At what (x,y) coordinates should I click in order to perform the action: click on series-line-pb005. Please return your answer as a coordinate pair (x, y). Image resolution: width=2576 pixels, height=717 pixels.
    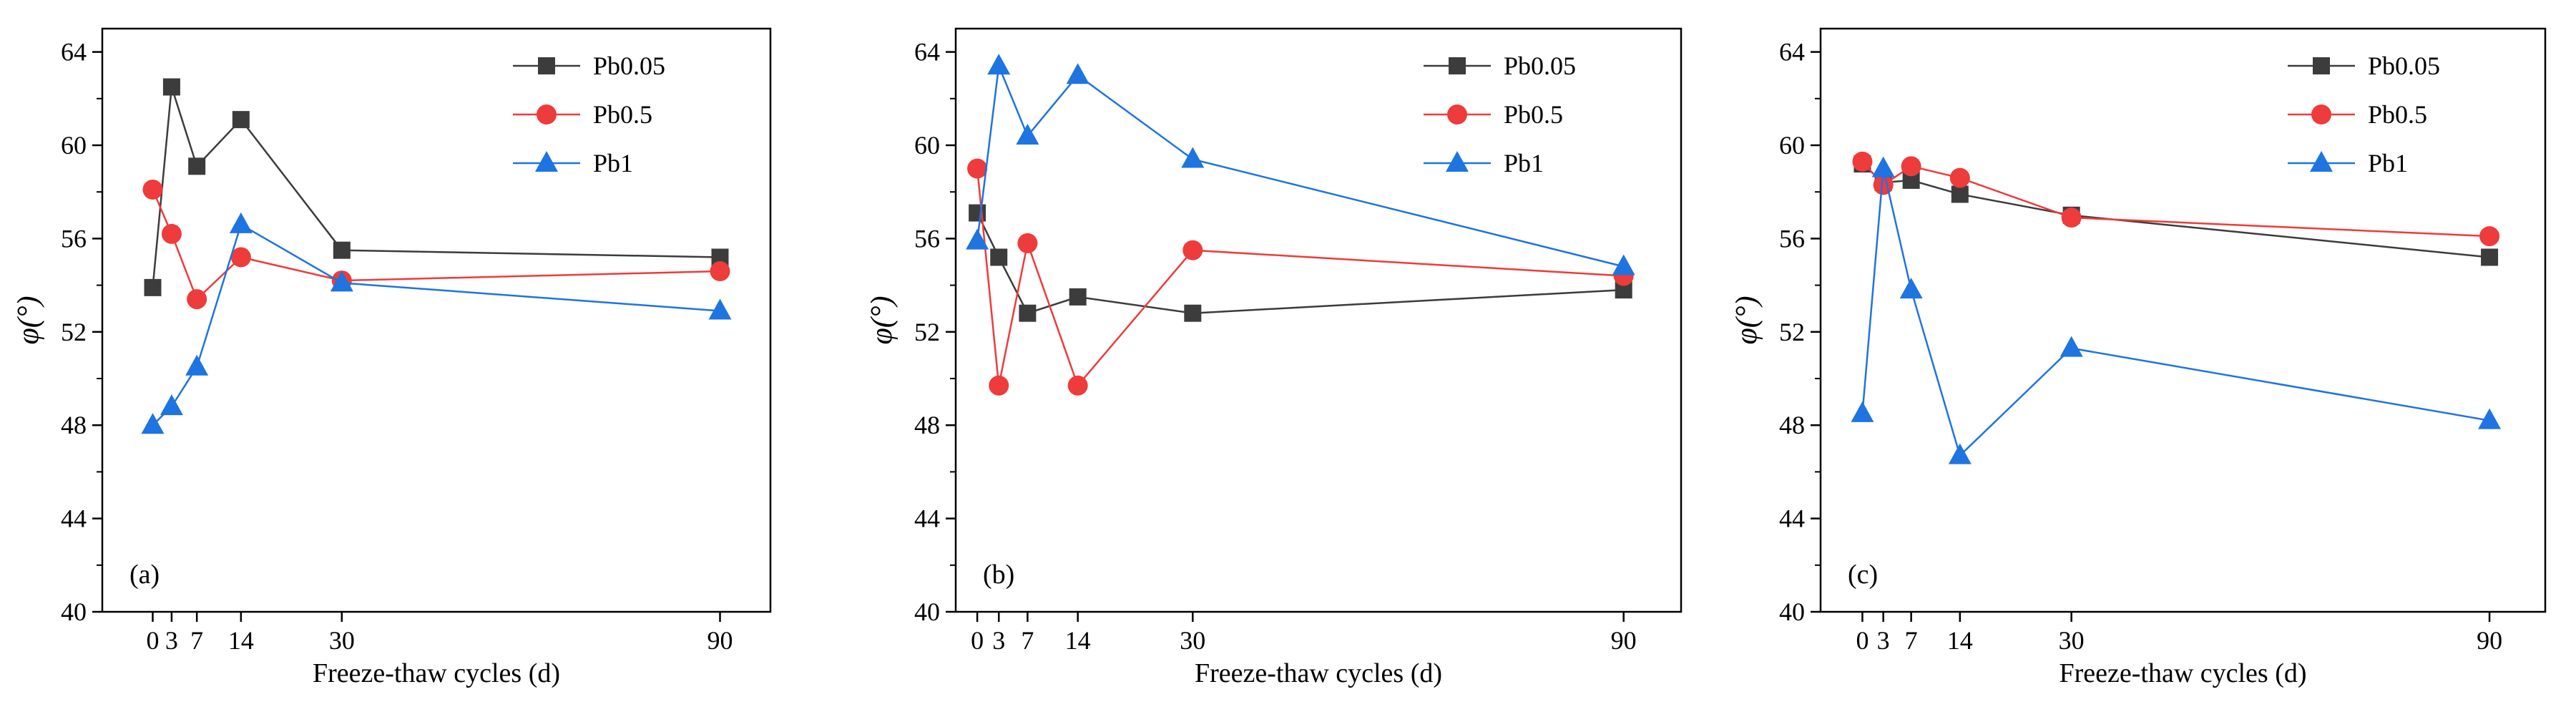
    Looking at the image, I should click on (436, 187).